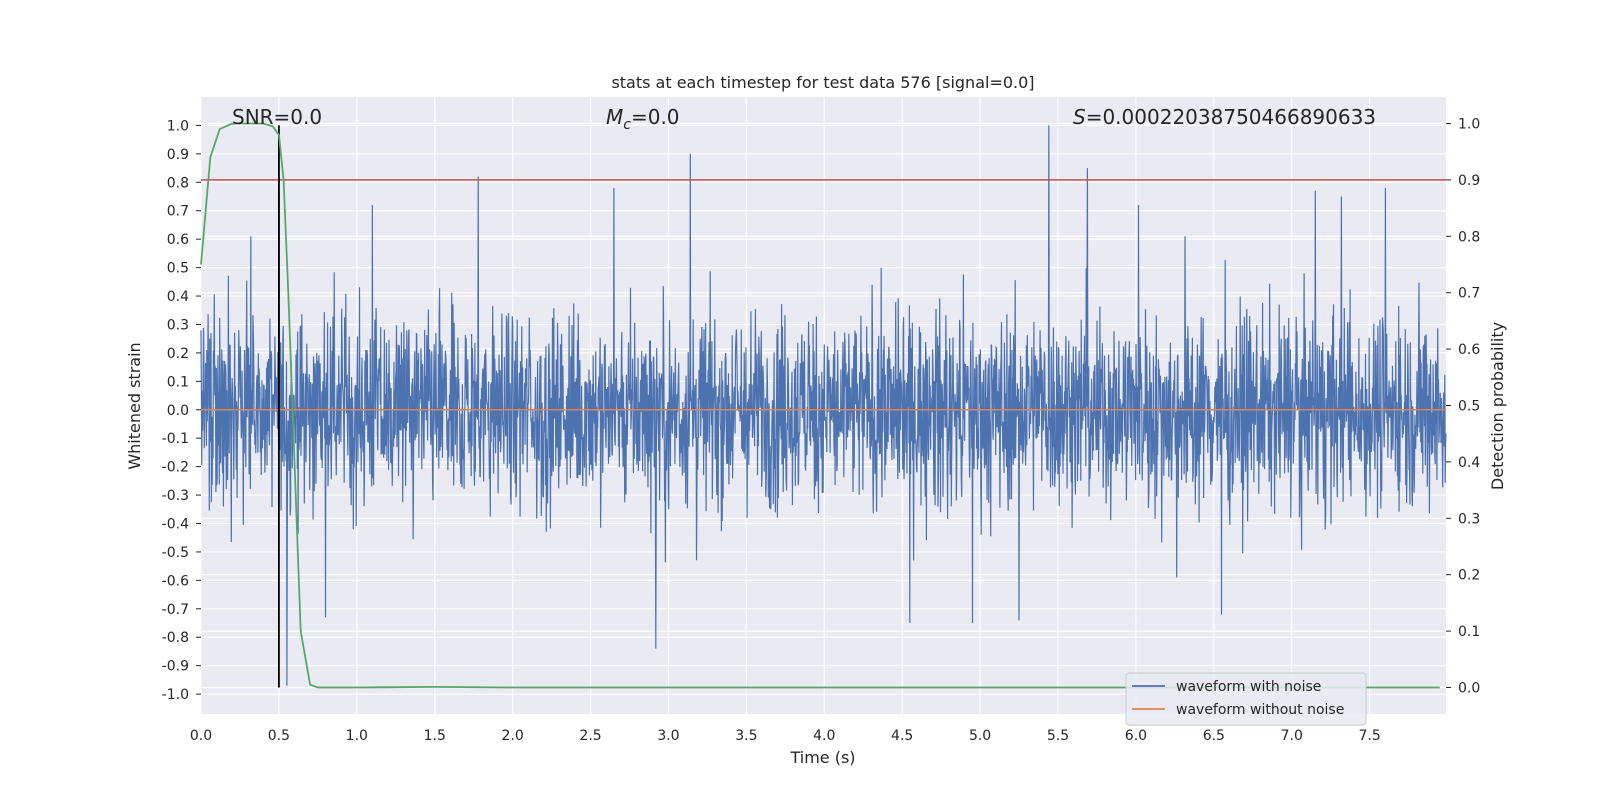 This screenshot has width=1600, height=800. What do you see at coordinates (1469, 125) in the screenshot?
I see `y2-tick-label: 1.0` at bounding box center [1469, 125].